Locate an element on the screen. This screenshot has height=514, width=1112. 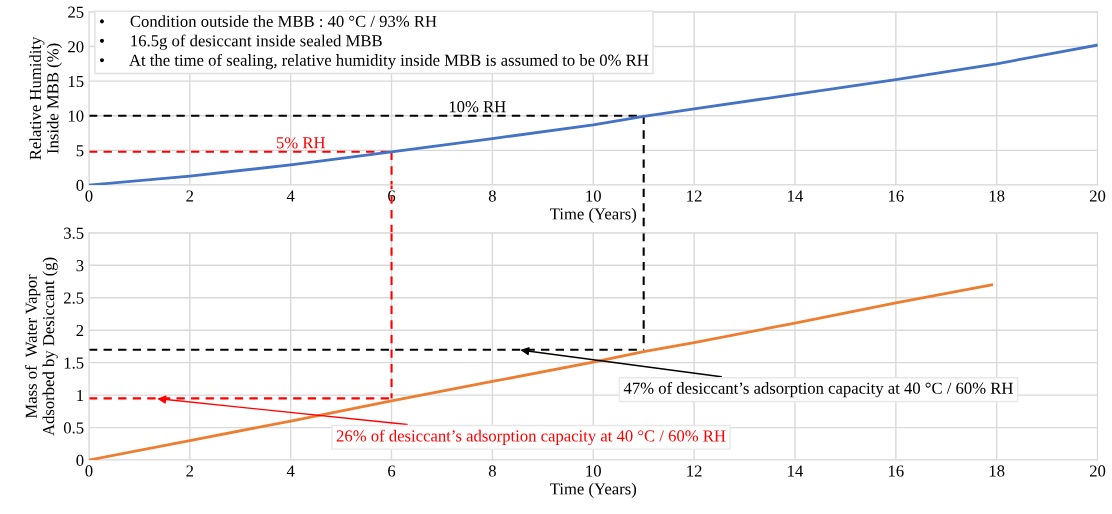
y-tick-label: 5 is located at coordinates (80, 151).